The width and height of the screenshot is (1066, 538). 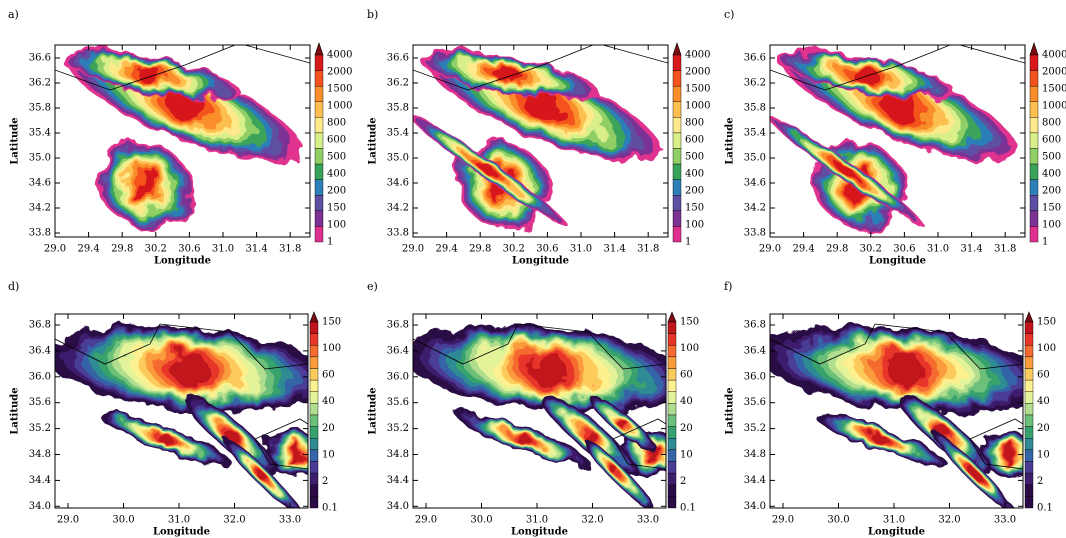 I want to click on colorbar-label: 4000, so click(x=339, y=55).